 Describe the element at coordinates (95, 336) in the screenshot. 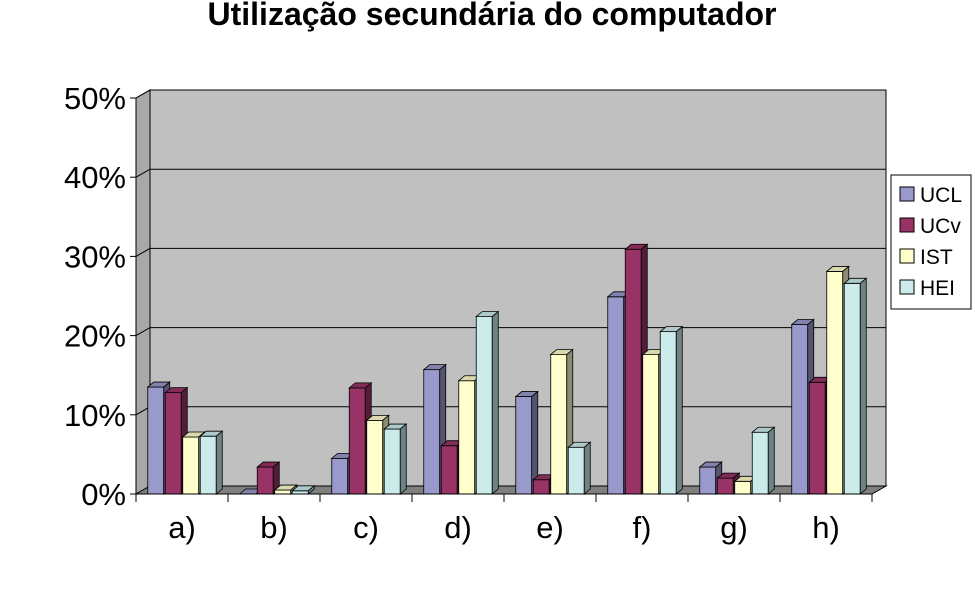

I see `y-tick-label: 20%` at that location.